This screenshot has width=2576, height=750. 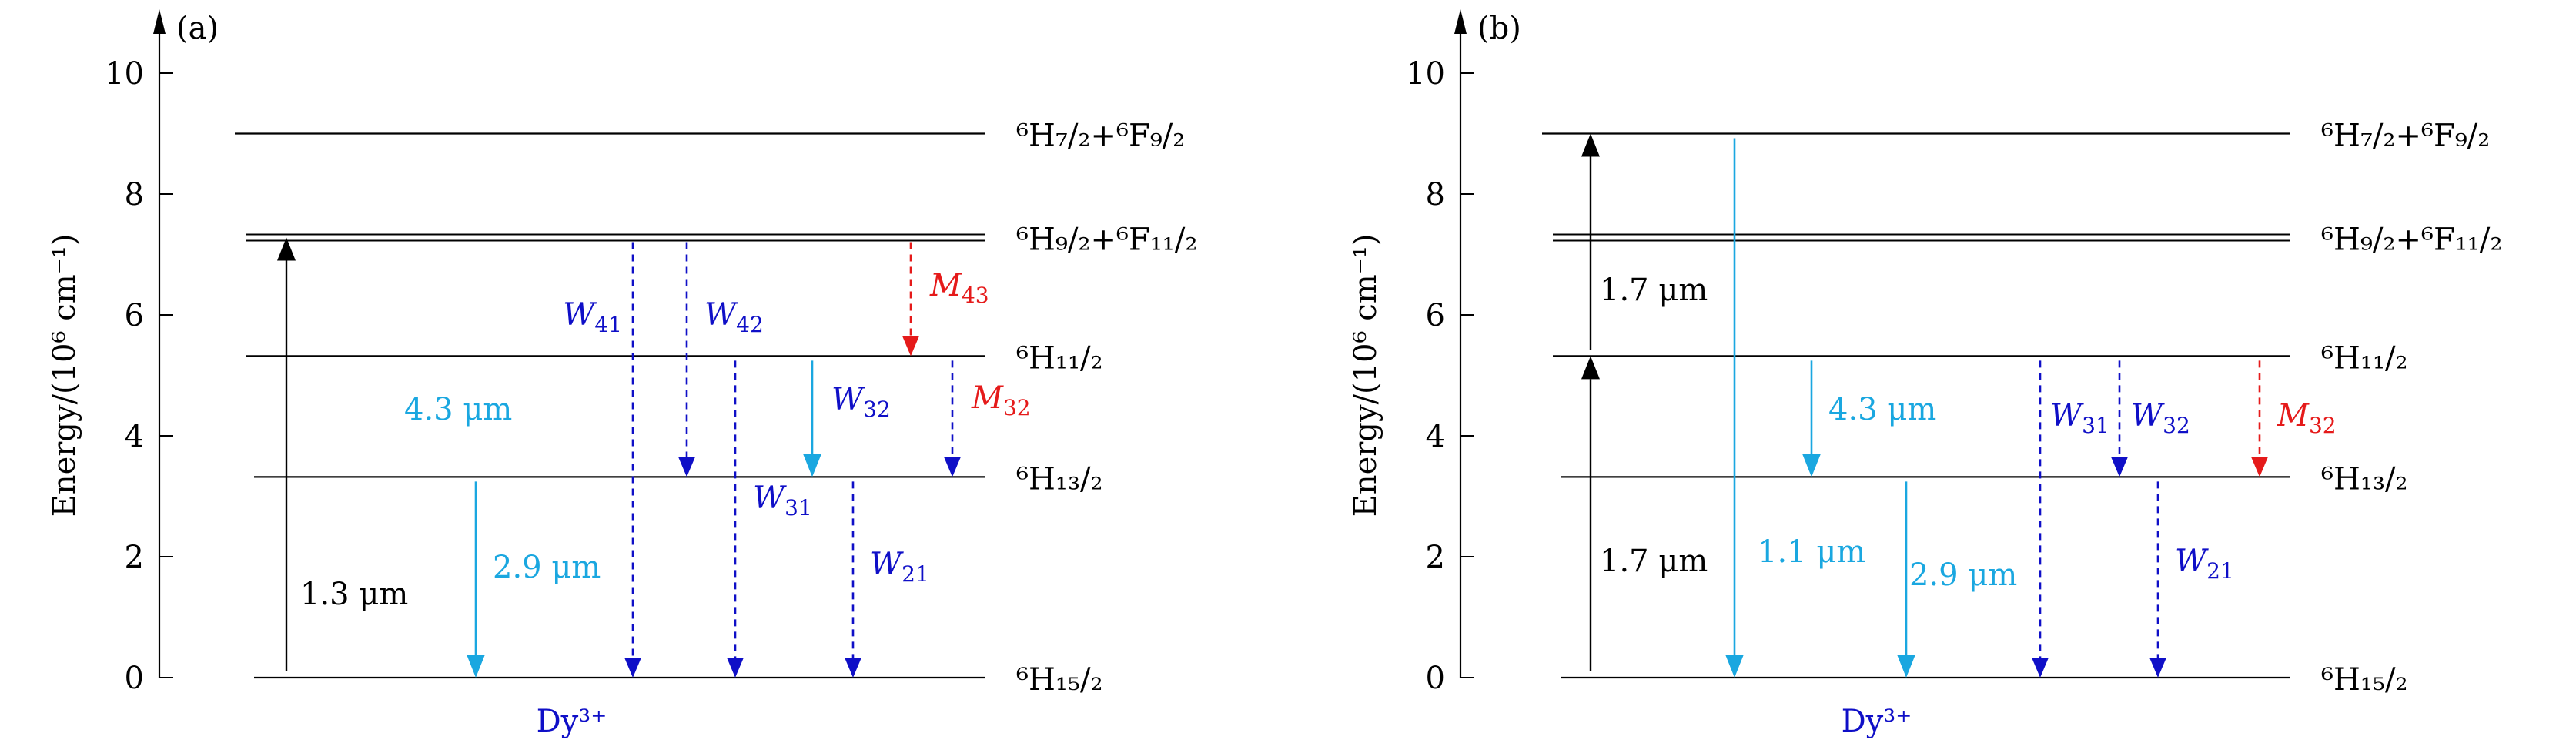 I want to click on transition-label: 1.1 μm, so click(x=1812, y=552).